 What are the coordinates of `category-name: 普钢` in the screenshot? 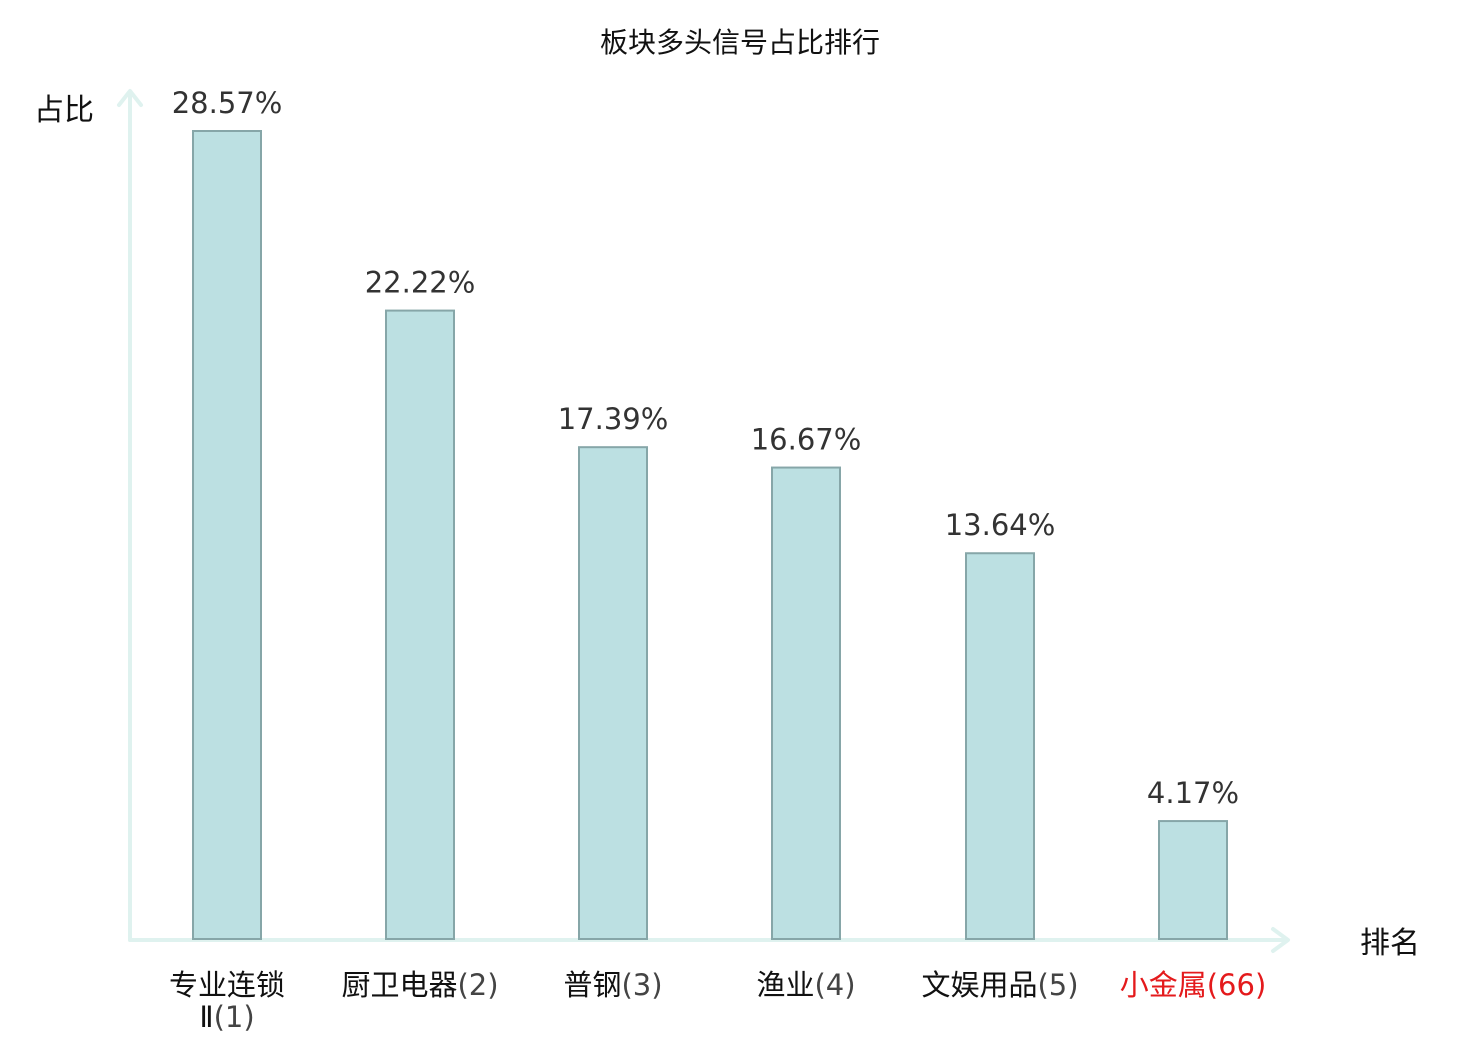 It's located at (592, 985).